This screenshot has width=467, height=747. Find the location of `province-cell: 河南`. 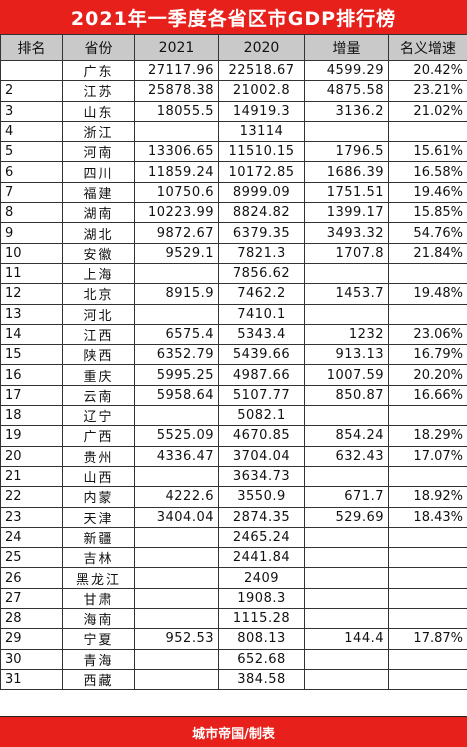

province-cell: 河南 is located at coordinates (99, 152).